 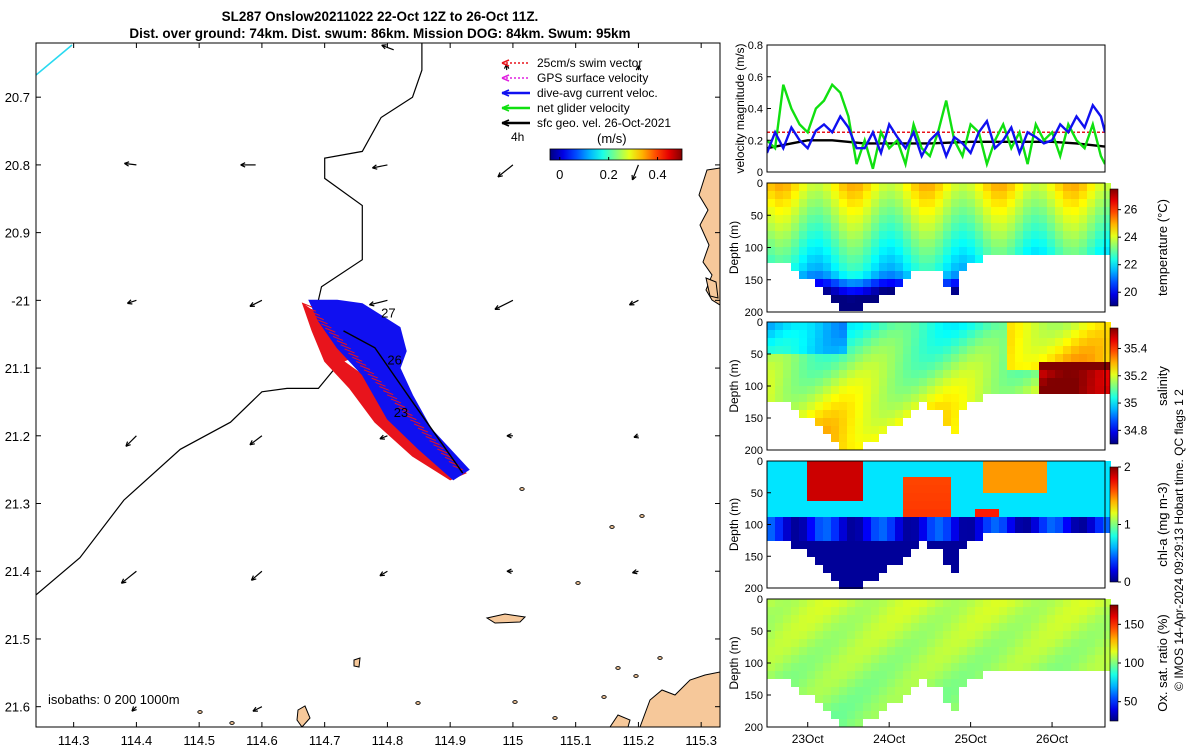 What do you see at coordinates (1131, 403) in the screenshot?
I see `colorbar-tick-label: 35` at bounding box center [1131, 403].